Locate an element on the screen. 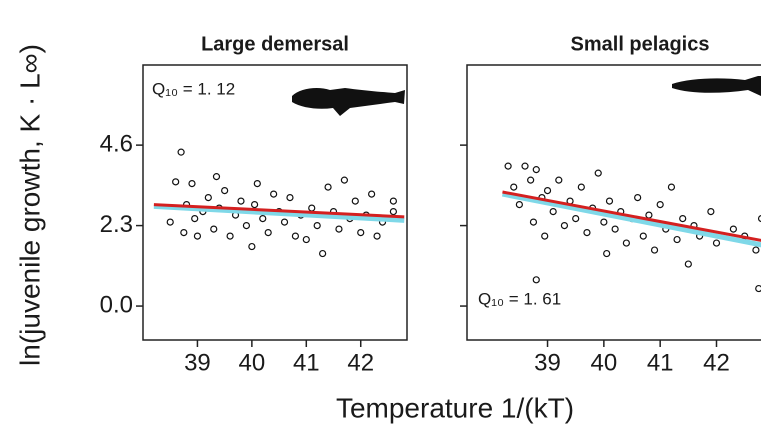  annotation: Q₁₀ = 1. 61 is located at coordinates (519, 298).